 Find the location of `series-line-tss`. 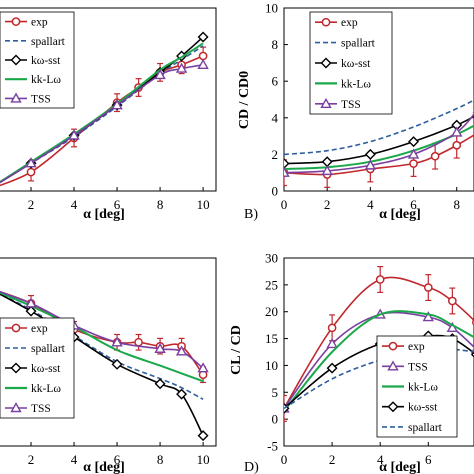

series-line-tss is located at coordinates (379, 143).